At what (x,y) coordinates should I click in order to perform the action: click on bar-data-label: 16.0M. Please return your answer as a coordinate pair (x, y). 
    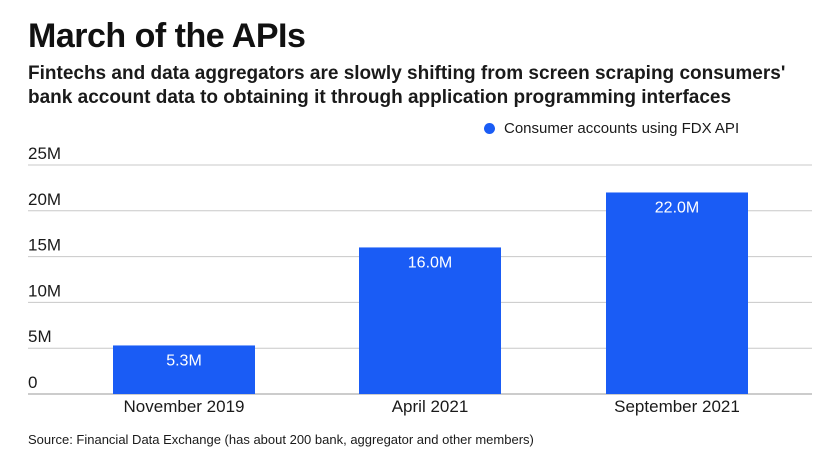
    Looking at the image, I should click on (430, 262).